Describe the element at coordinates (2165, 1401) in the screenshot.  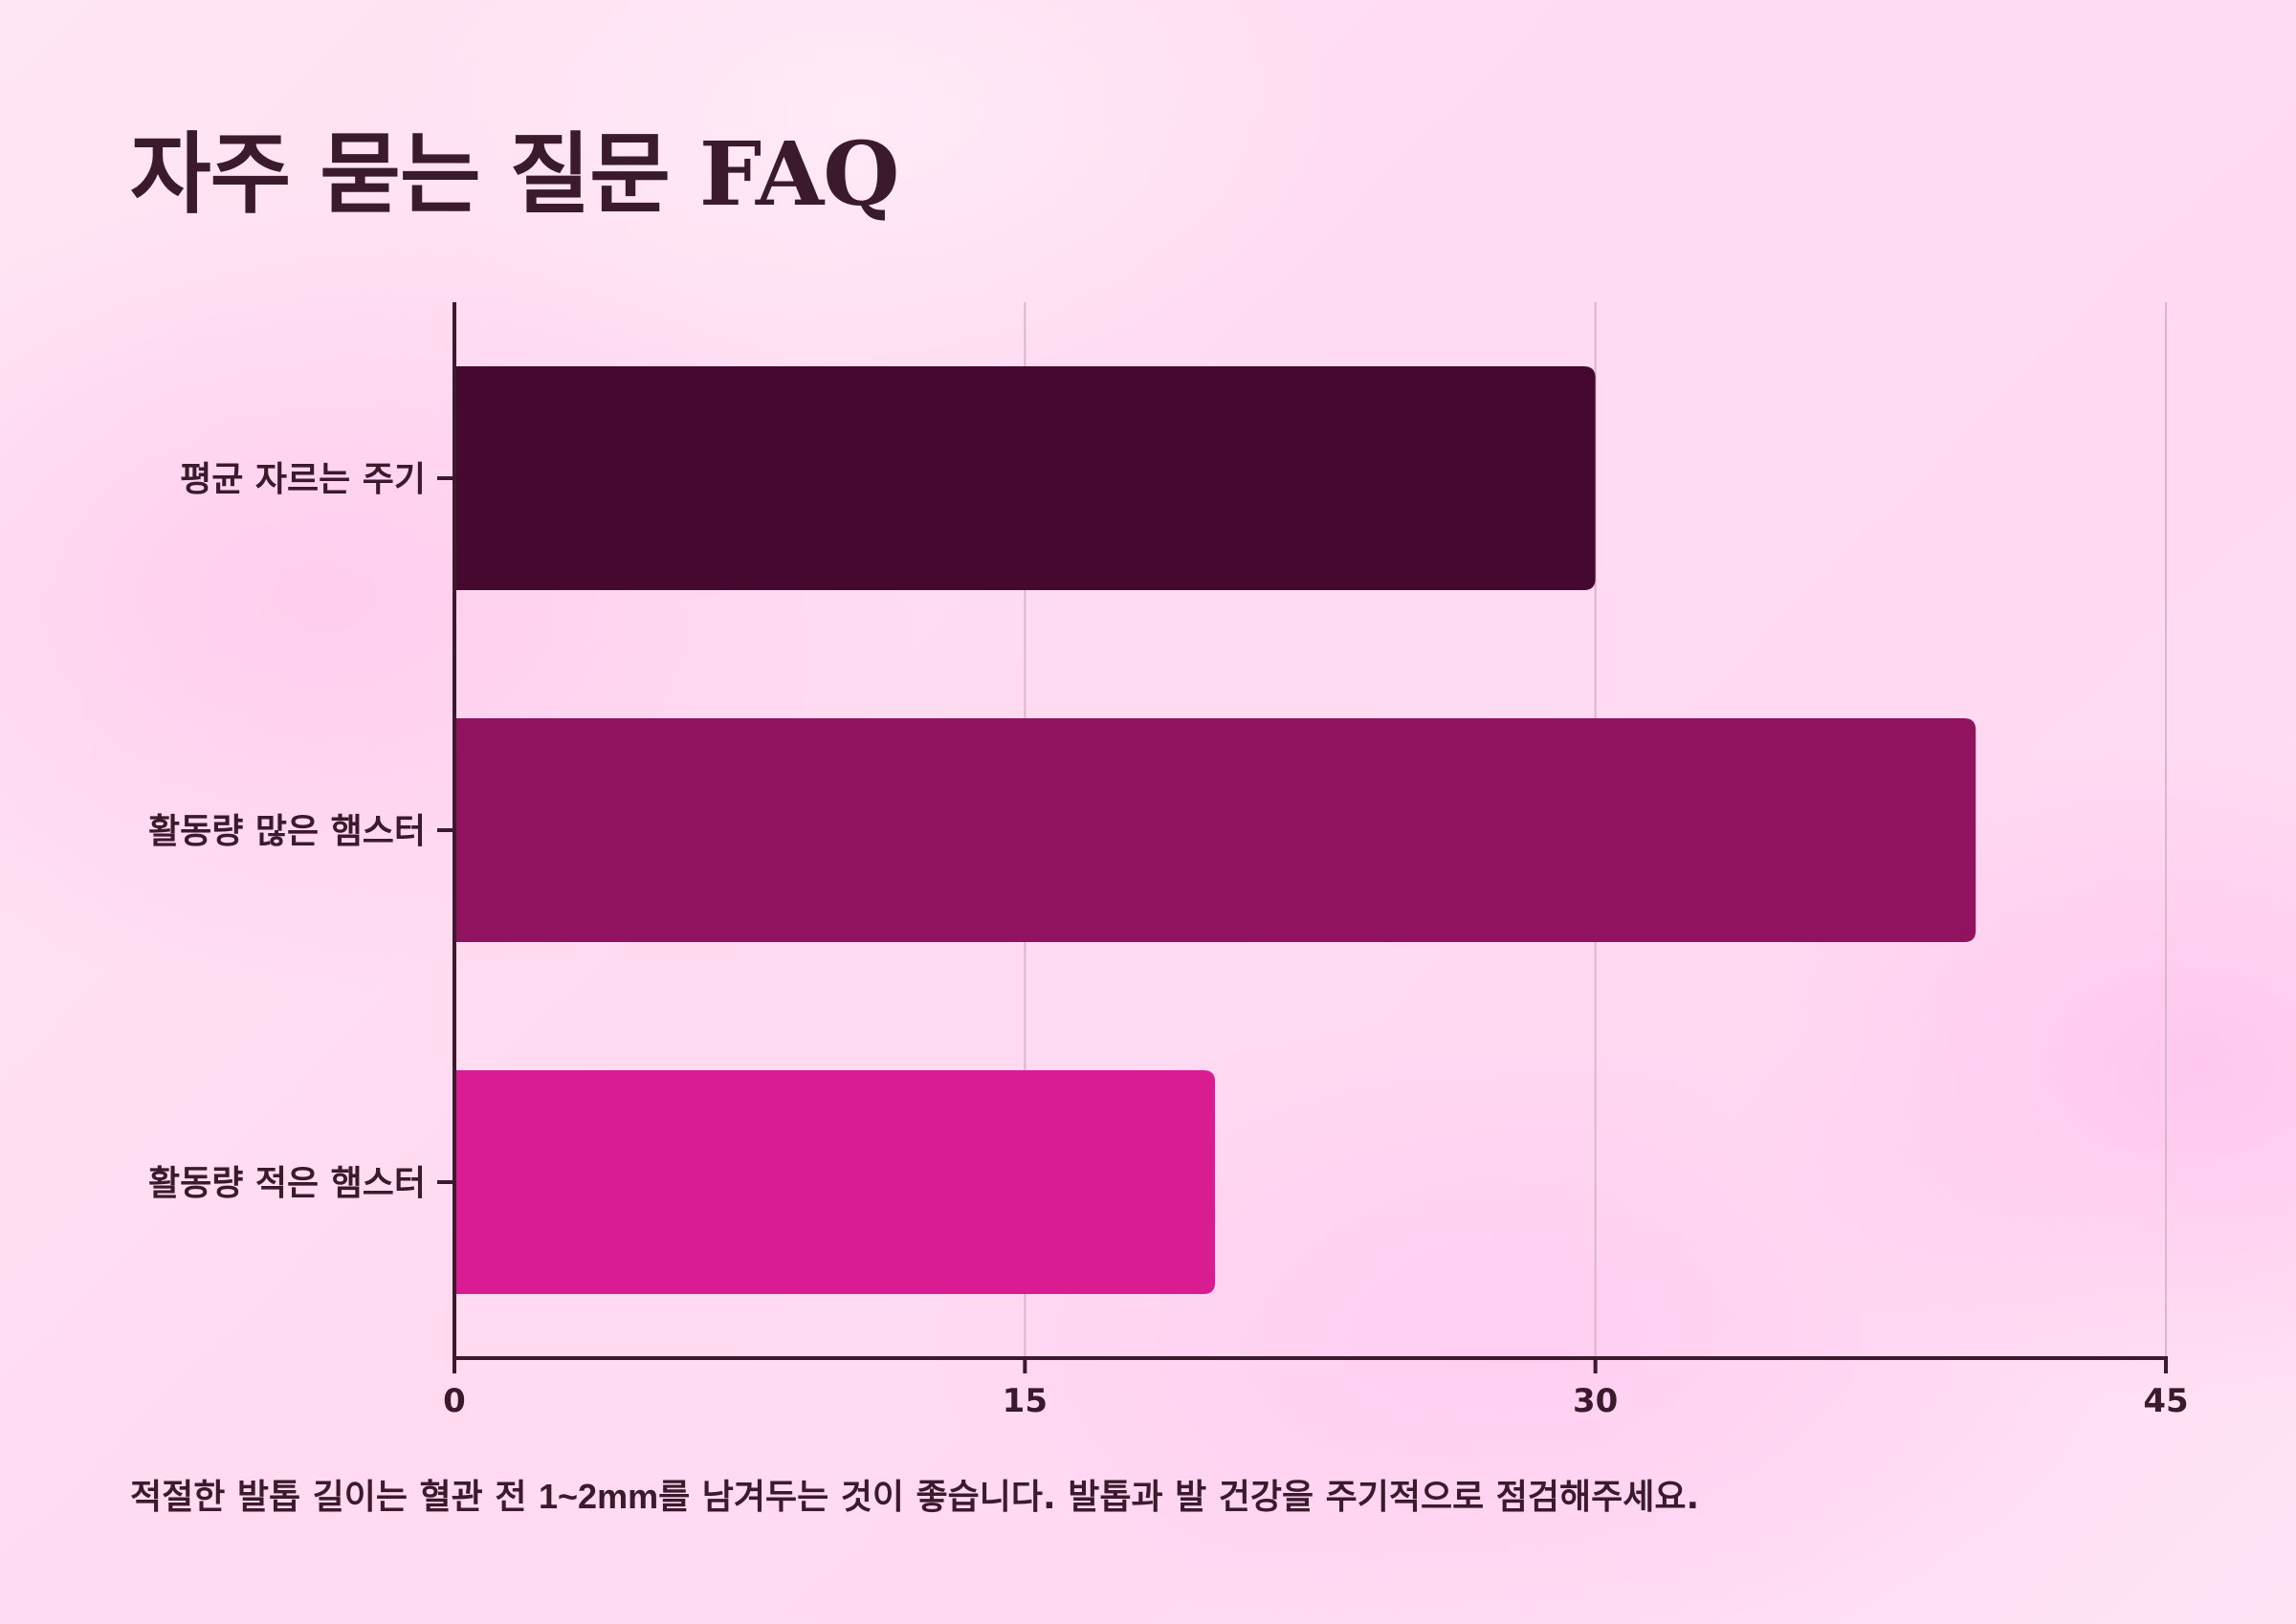
I see `x-tick-label-45: 45` at that location.